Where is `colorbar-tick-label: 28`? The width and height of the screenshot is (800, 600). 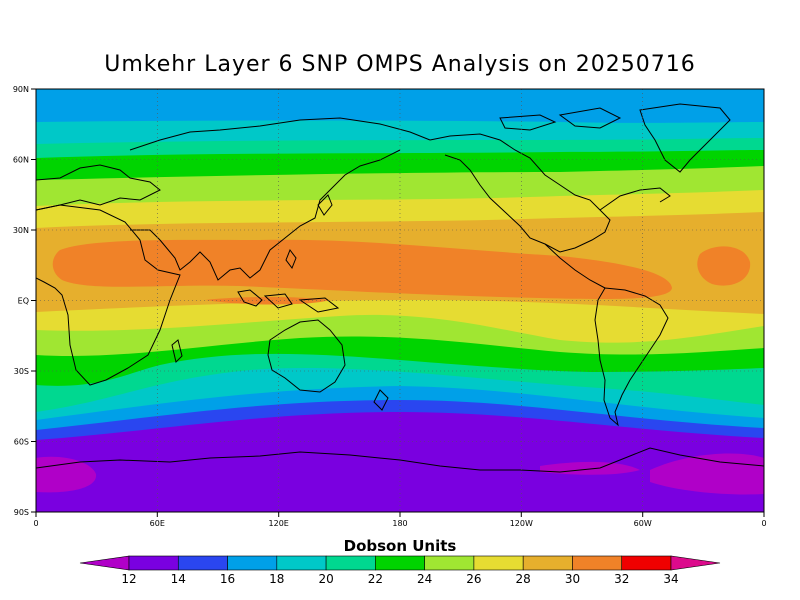 colorbar-tick-label: 28 is located at coordinates (523, 579).